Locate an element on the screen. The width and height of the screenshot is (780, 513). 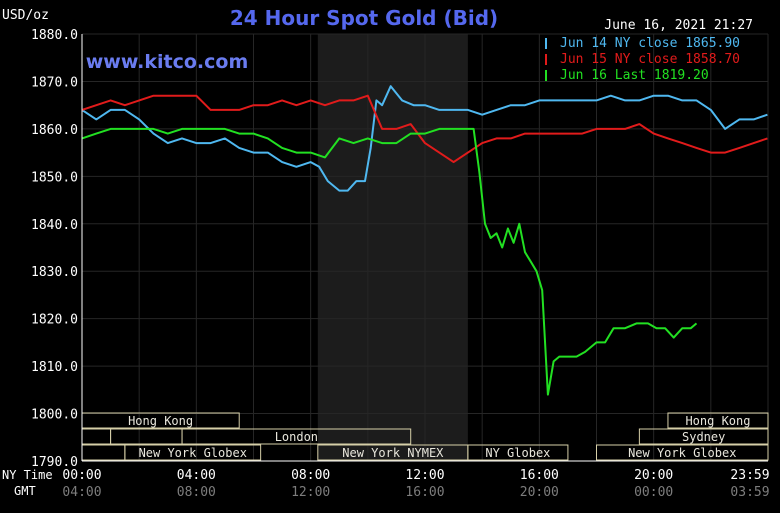
y-tick-label: 1880.0 is located at coordinates (54, 35).